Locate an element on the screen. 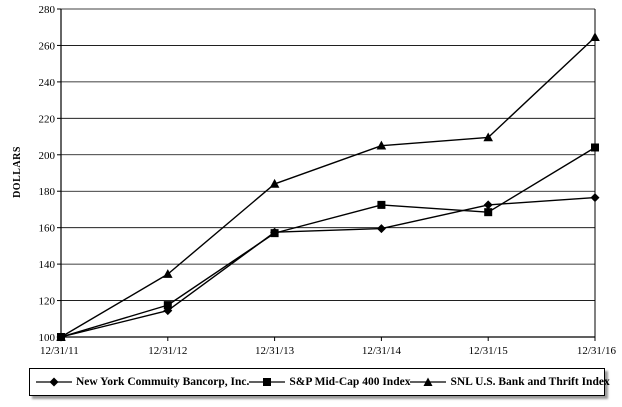 This screenshot has width=622, height=407. x-tick-label: 12/31/11 is located at coordinates (59, 351).